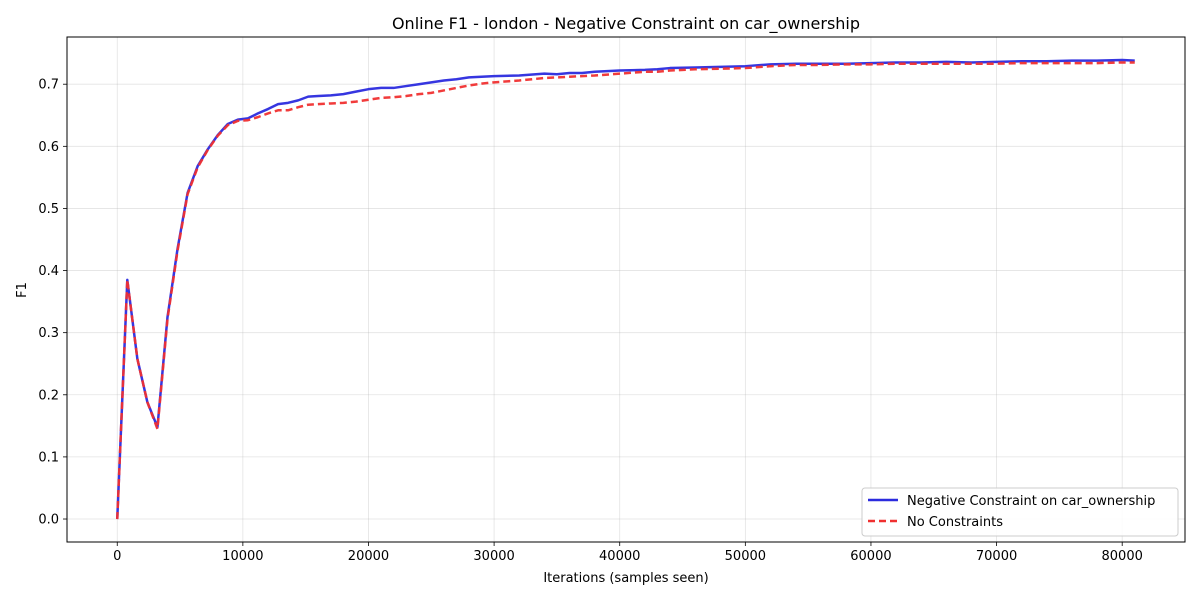  I want to click on x-tick-label: 10000, so click(242, 556).